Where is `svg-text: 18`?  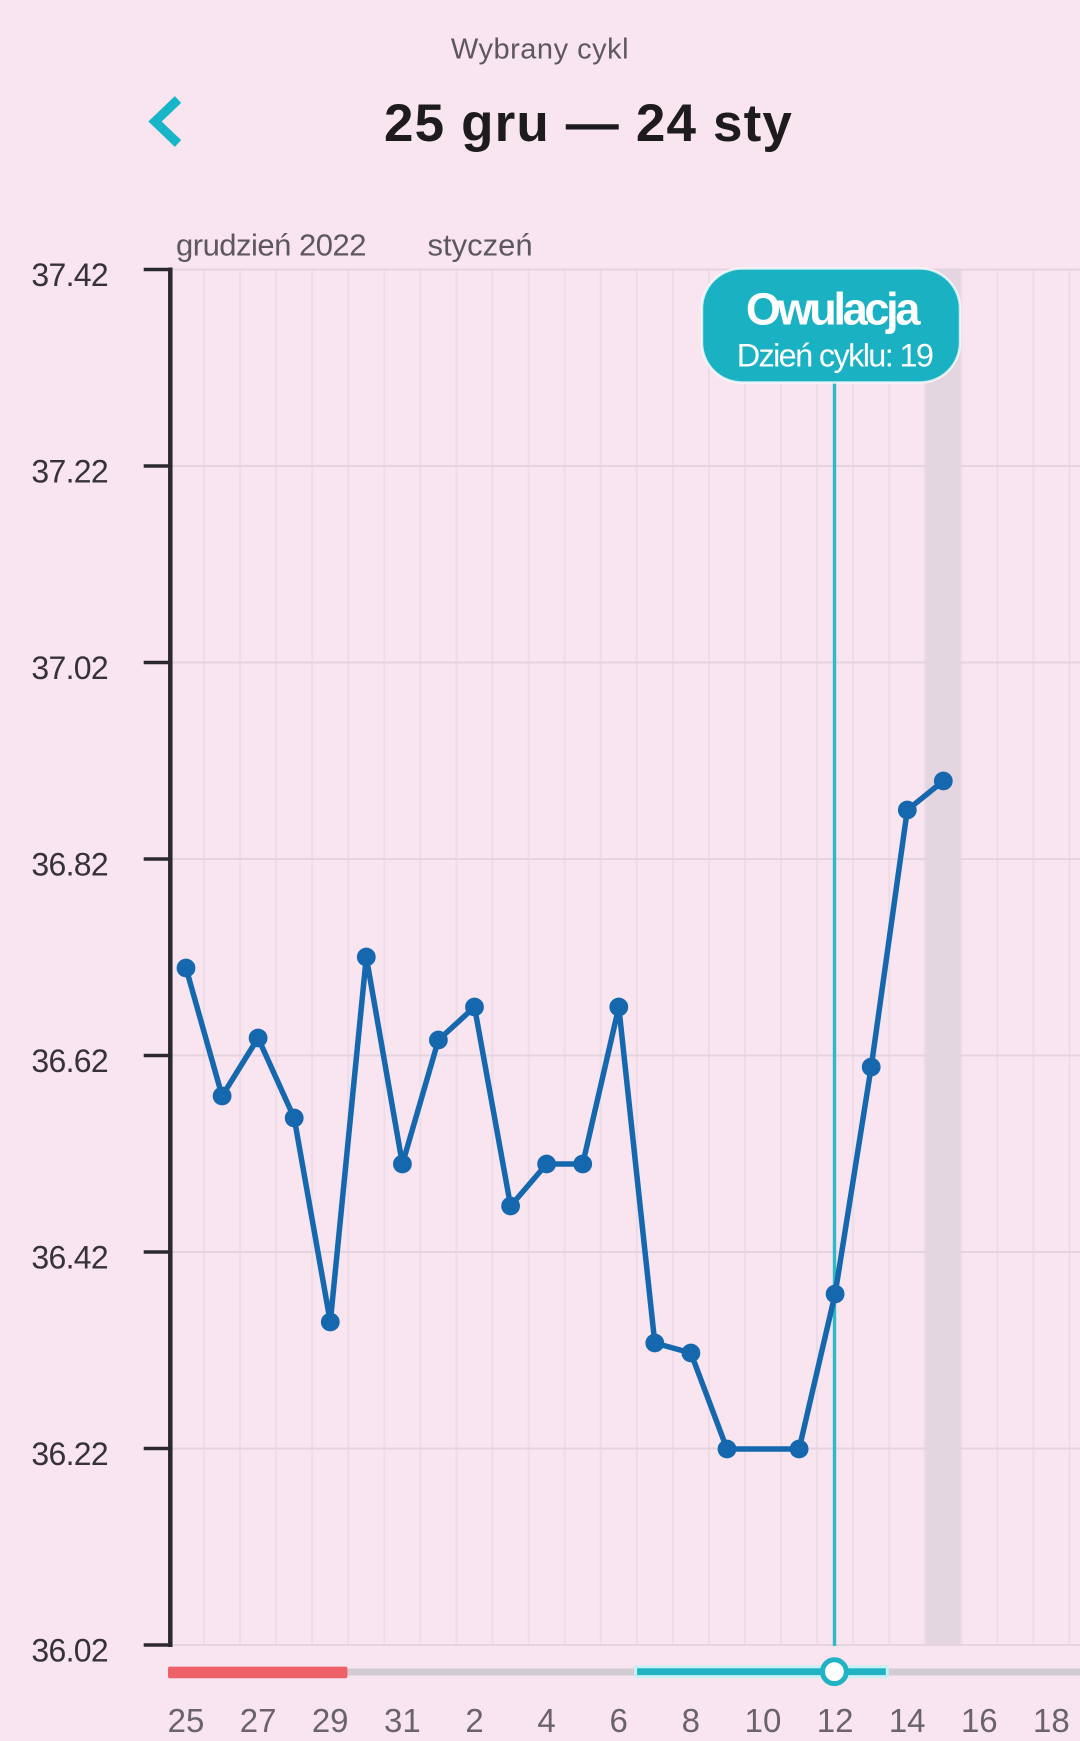 svg-text: 18 is located at coordinates (1051, 1720).